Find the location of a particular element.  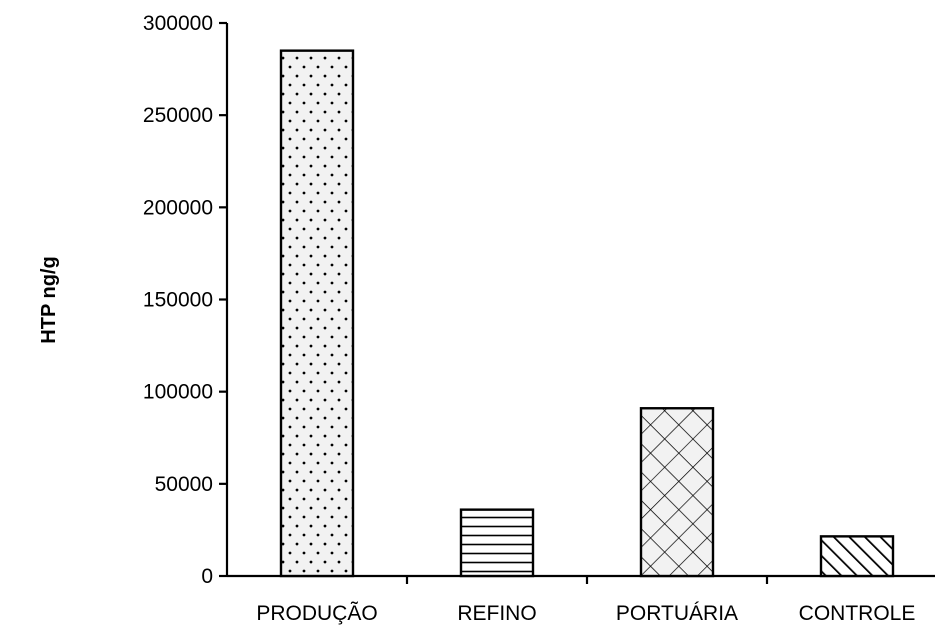

bar-refino is located at coordinates (497, 543).